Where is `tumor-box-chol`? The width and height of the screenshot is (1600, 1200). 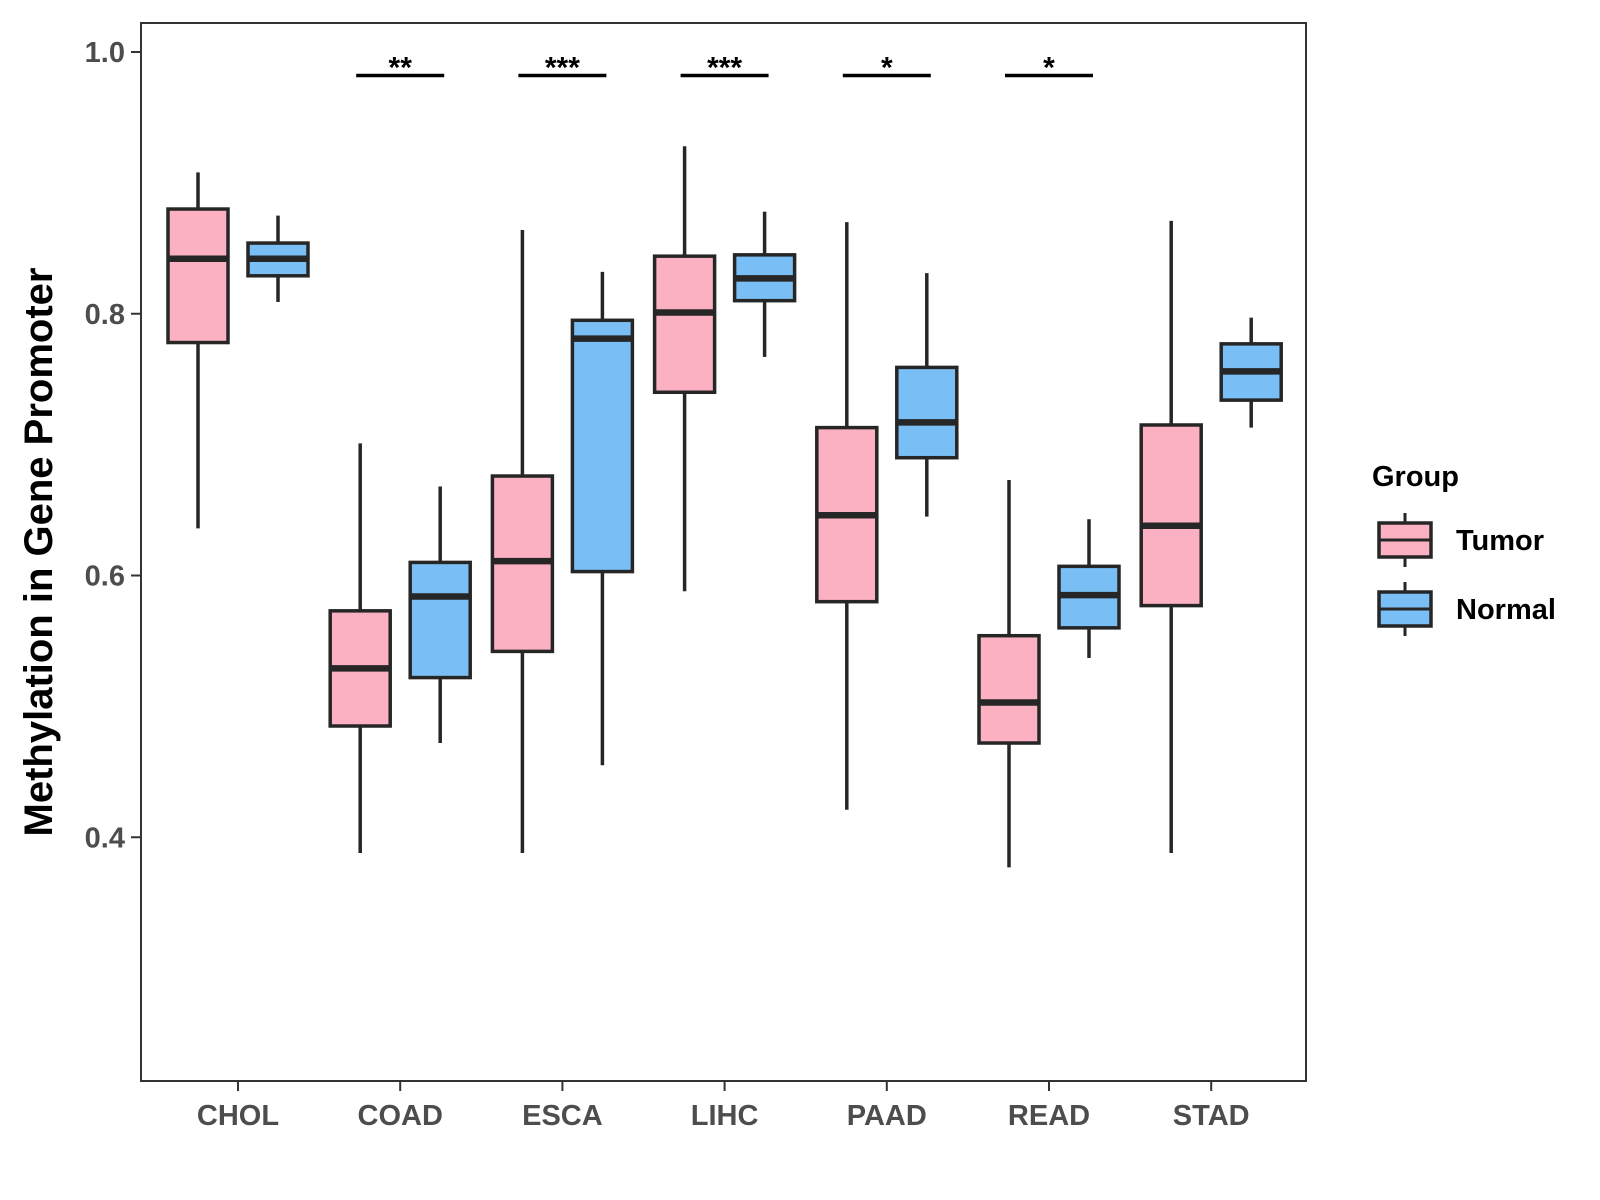
tumor-box-chol is located at coordinates (198, 350).